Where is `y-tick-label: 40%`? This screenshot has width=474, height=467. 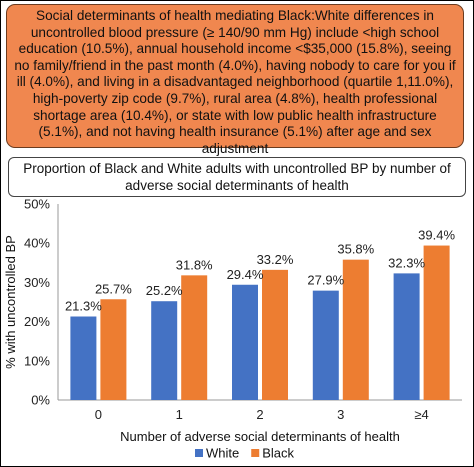 y-tick-label: 40% is located at coordinates (37, 243).